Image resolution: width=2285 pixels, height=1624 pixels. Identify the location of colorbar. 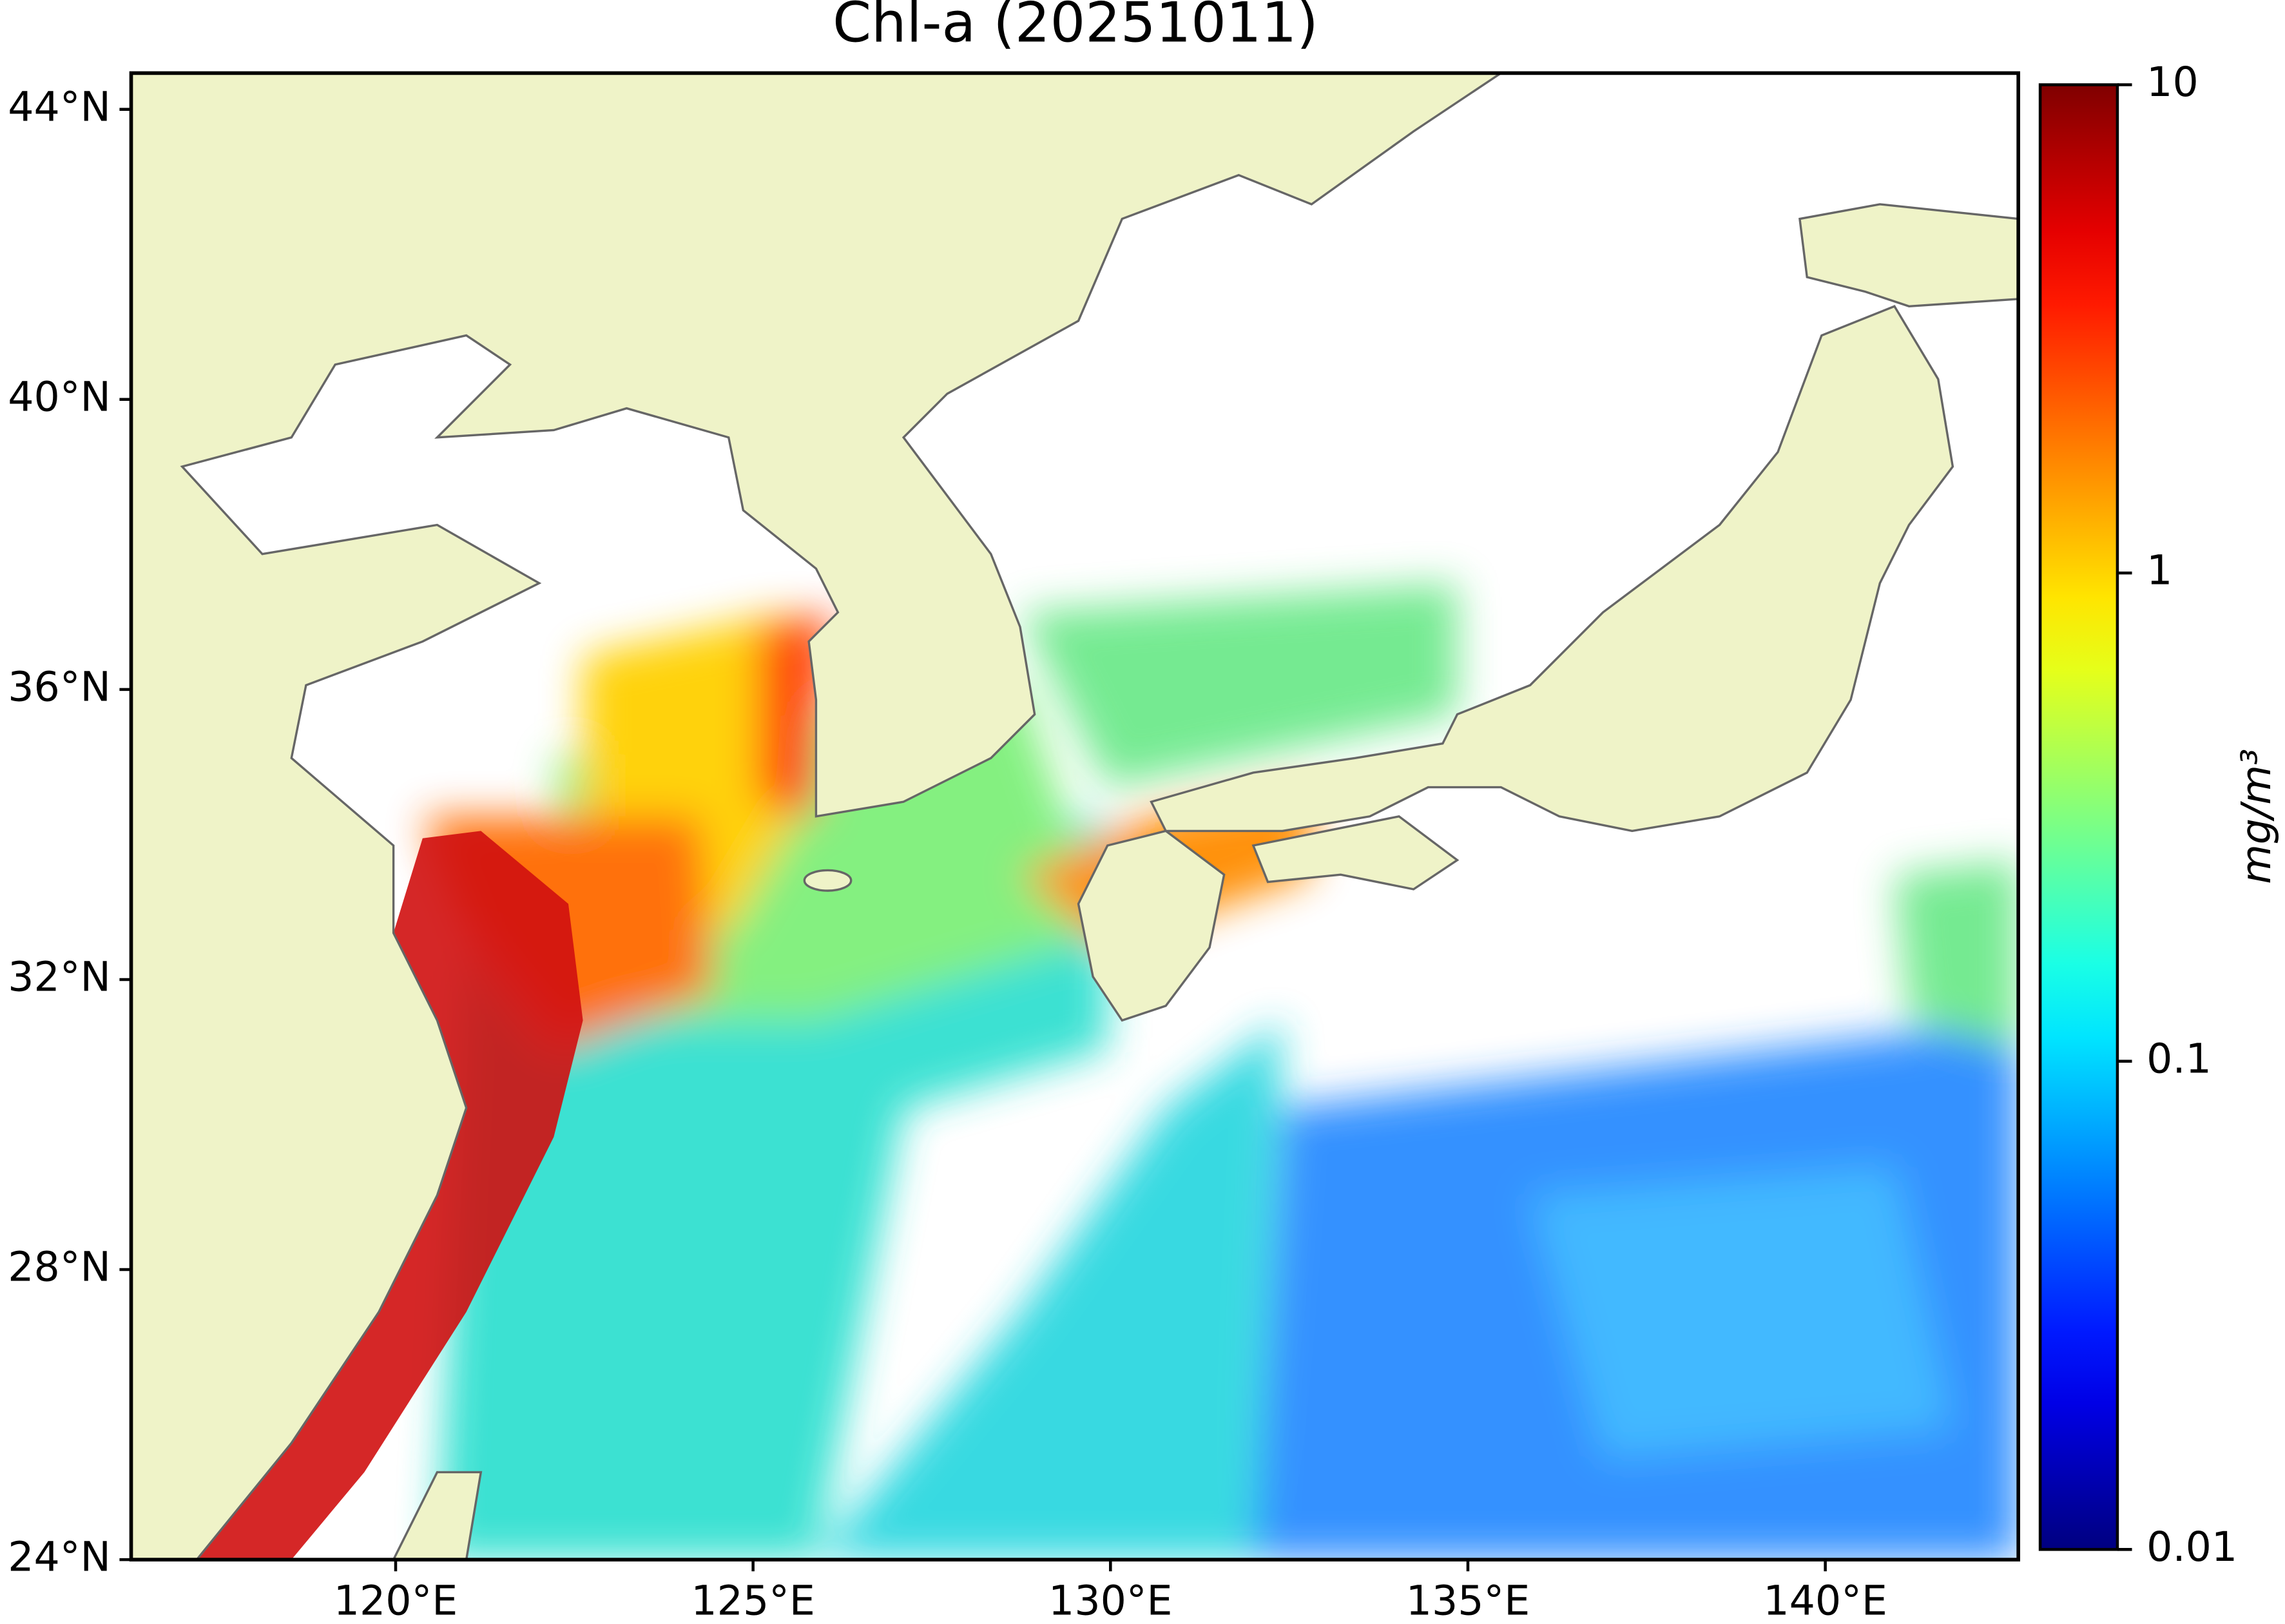
(2078, 817).